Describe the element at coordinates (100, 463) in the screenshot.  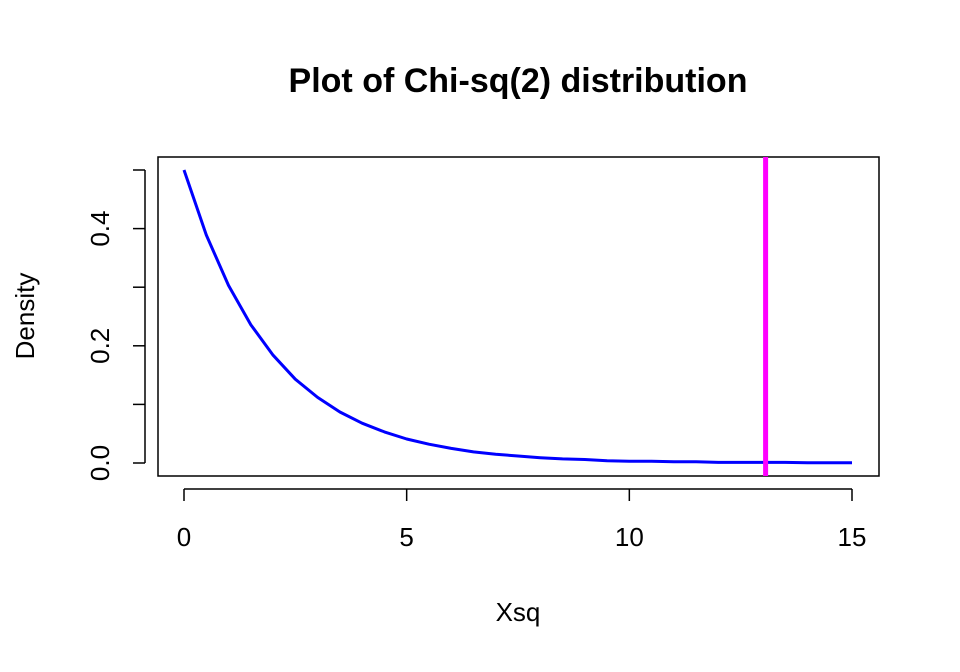
I see `y-tick-label: 0.0` at that location.